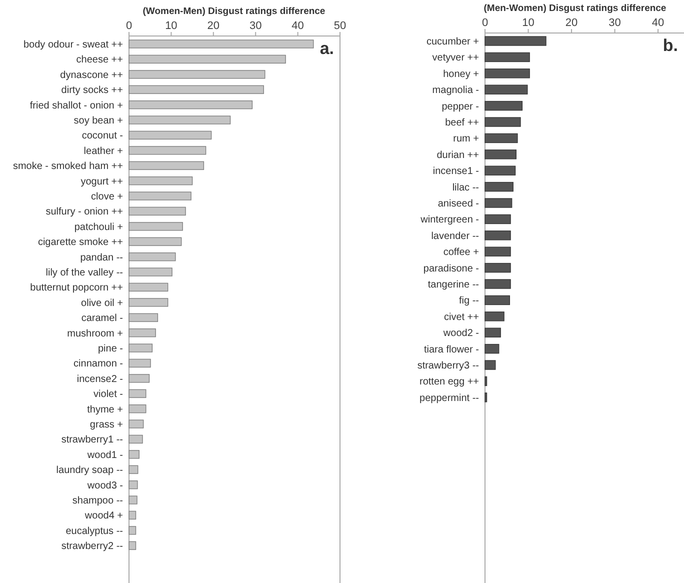 This screenshot has width=684, height=583. I want to click on y-tick-label: wintergreen -, so click(449, 220).